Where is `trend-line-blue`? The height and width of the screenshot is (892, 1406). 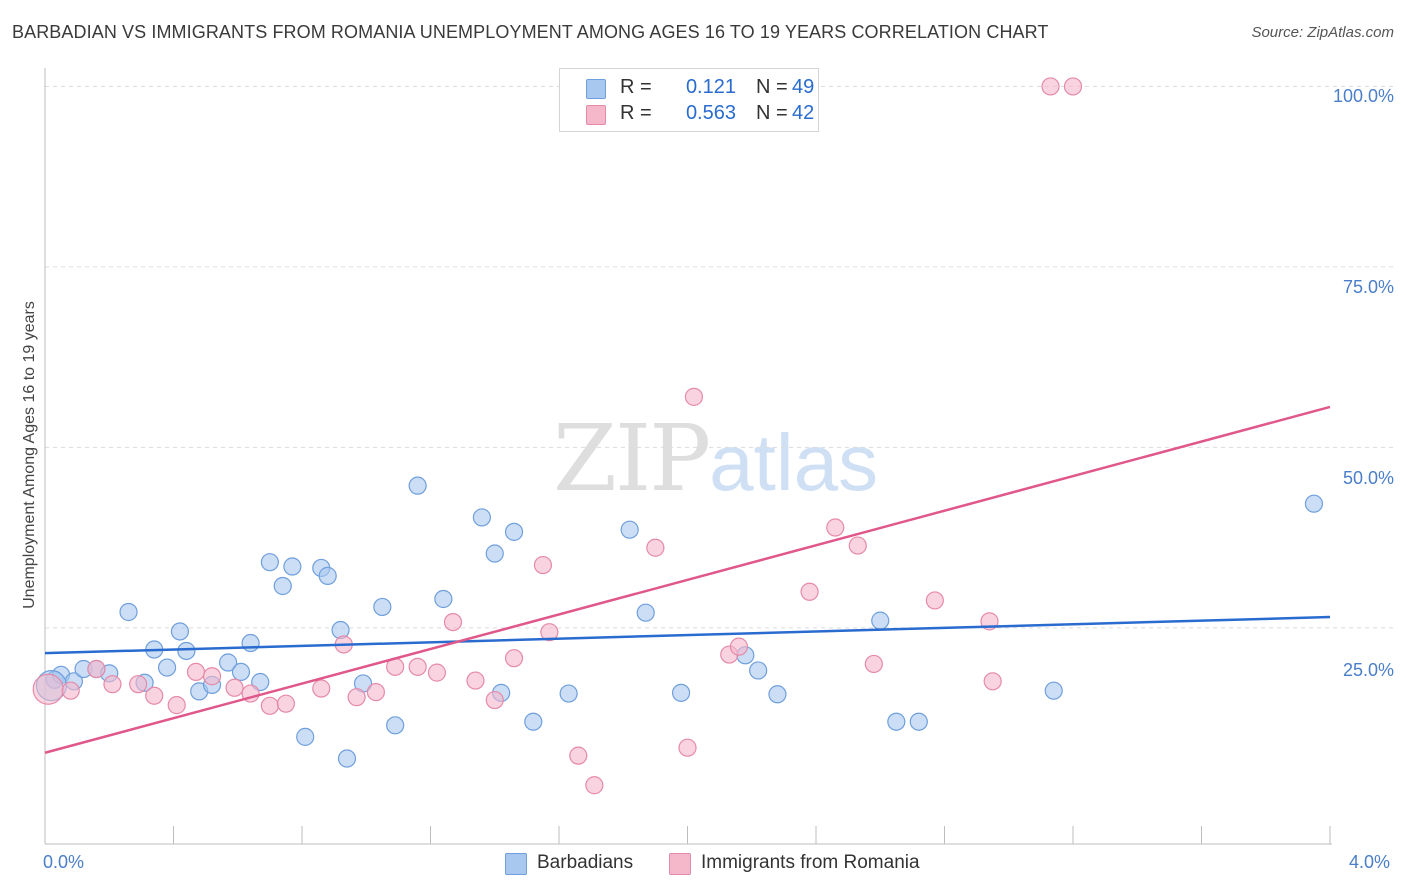 trend-line-blue is located at coordinates (687, 635).